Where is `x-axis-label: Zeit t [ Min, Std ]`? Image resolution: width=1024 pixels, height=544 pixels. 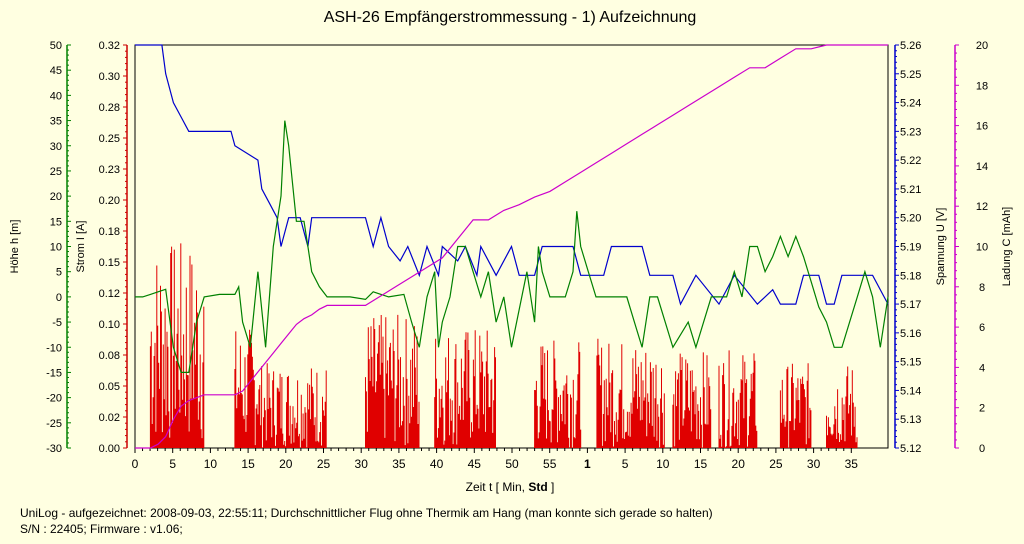 x-axis-label: Zeit t [ Min, Std ] is located at coordinates (510, 487).